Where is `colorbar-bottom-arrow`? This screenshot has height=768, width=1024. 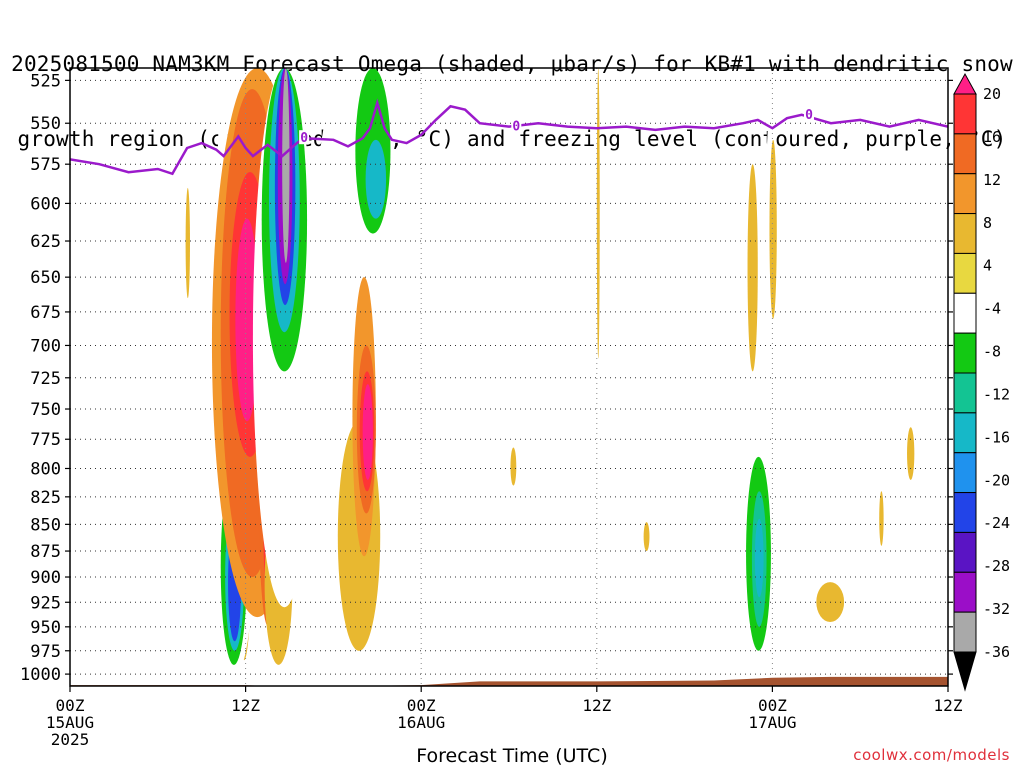
colorbar-bottom-arrow is located at coordinates (965, 671).